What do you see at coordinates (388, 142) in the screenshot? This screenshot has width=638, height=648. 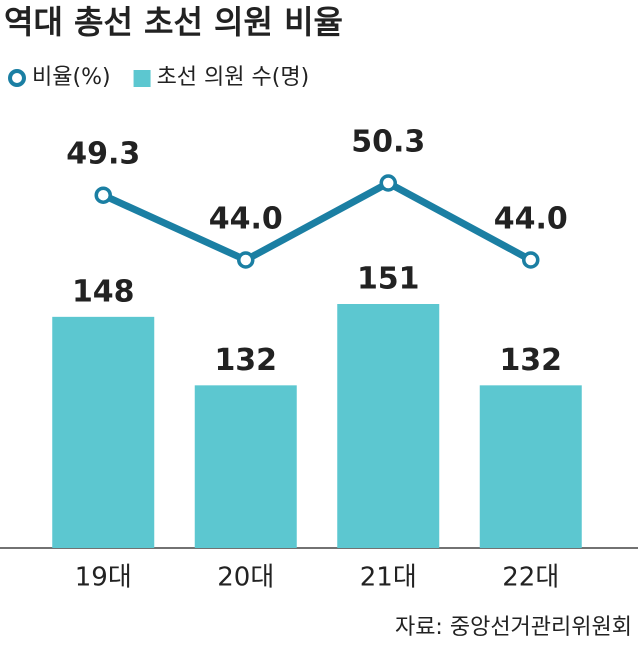 I see `line-value-label: 50.3` at bounding box center [388, 142].